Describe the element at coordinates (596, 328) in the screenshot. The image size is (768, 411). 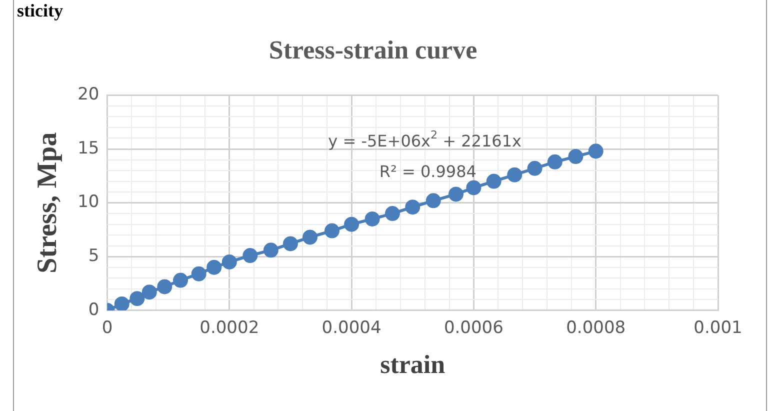
I see `x-tick-label: 0.0008` at that location.